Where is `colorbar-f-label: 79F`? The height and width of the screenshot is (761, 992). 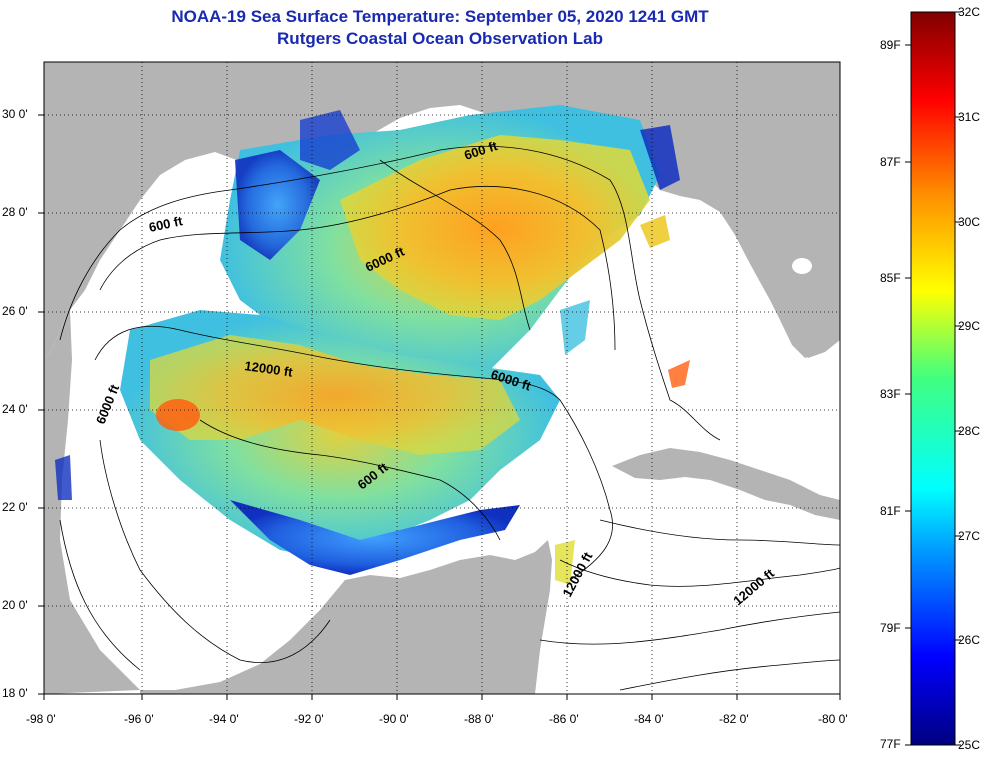 colorbar-f-label: 79F is located at coordinates (890, 628).